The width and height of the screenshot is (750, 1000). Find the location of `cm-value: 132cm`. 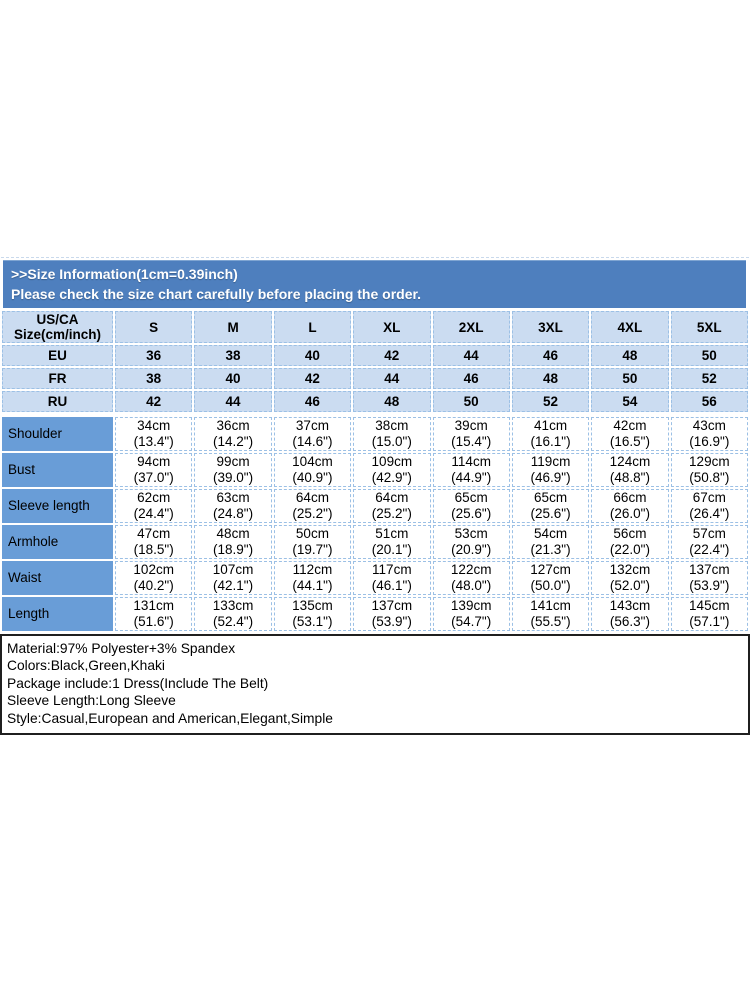

cm-value: 132cm is located at coordinates (630, 569).